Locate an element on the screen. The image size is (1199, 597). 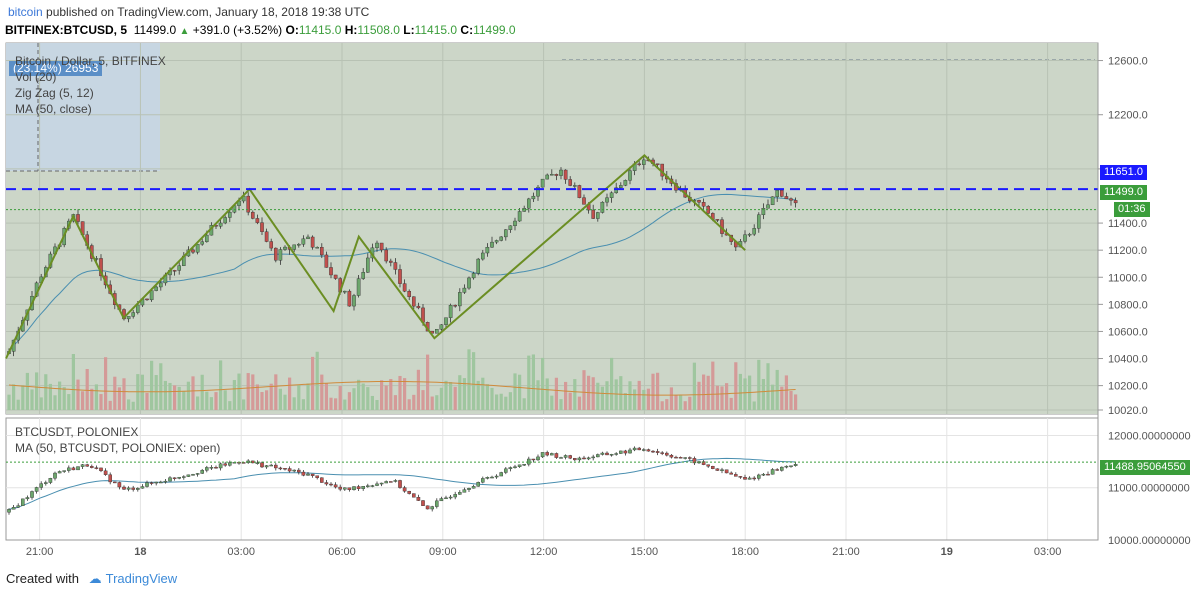
legend-zigzag: Zig Zag (5, 12) is located at coordinates (54, 93).